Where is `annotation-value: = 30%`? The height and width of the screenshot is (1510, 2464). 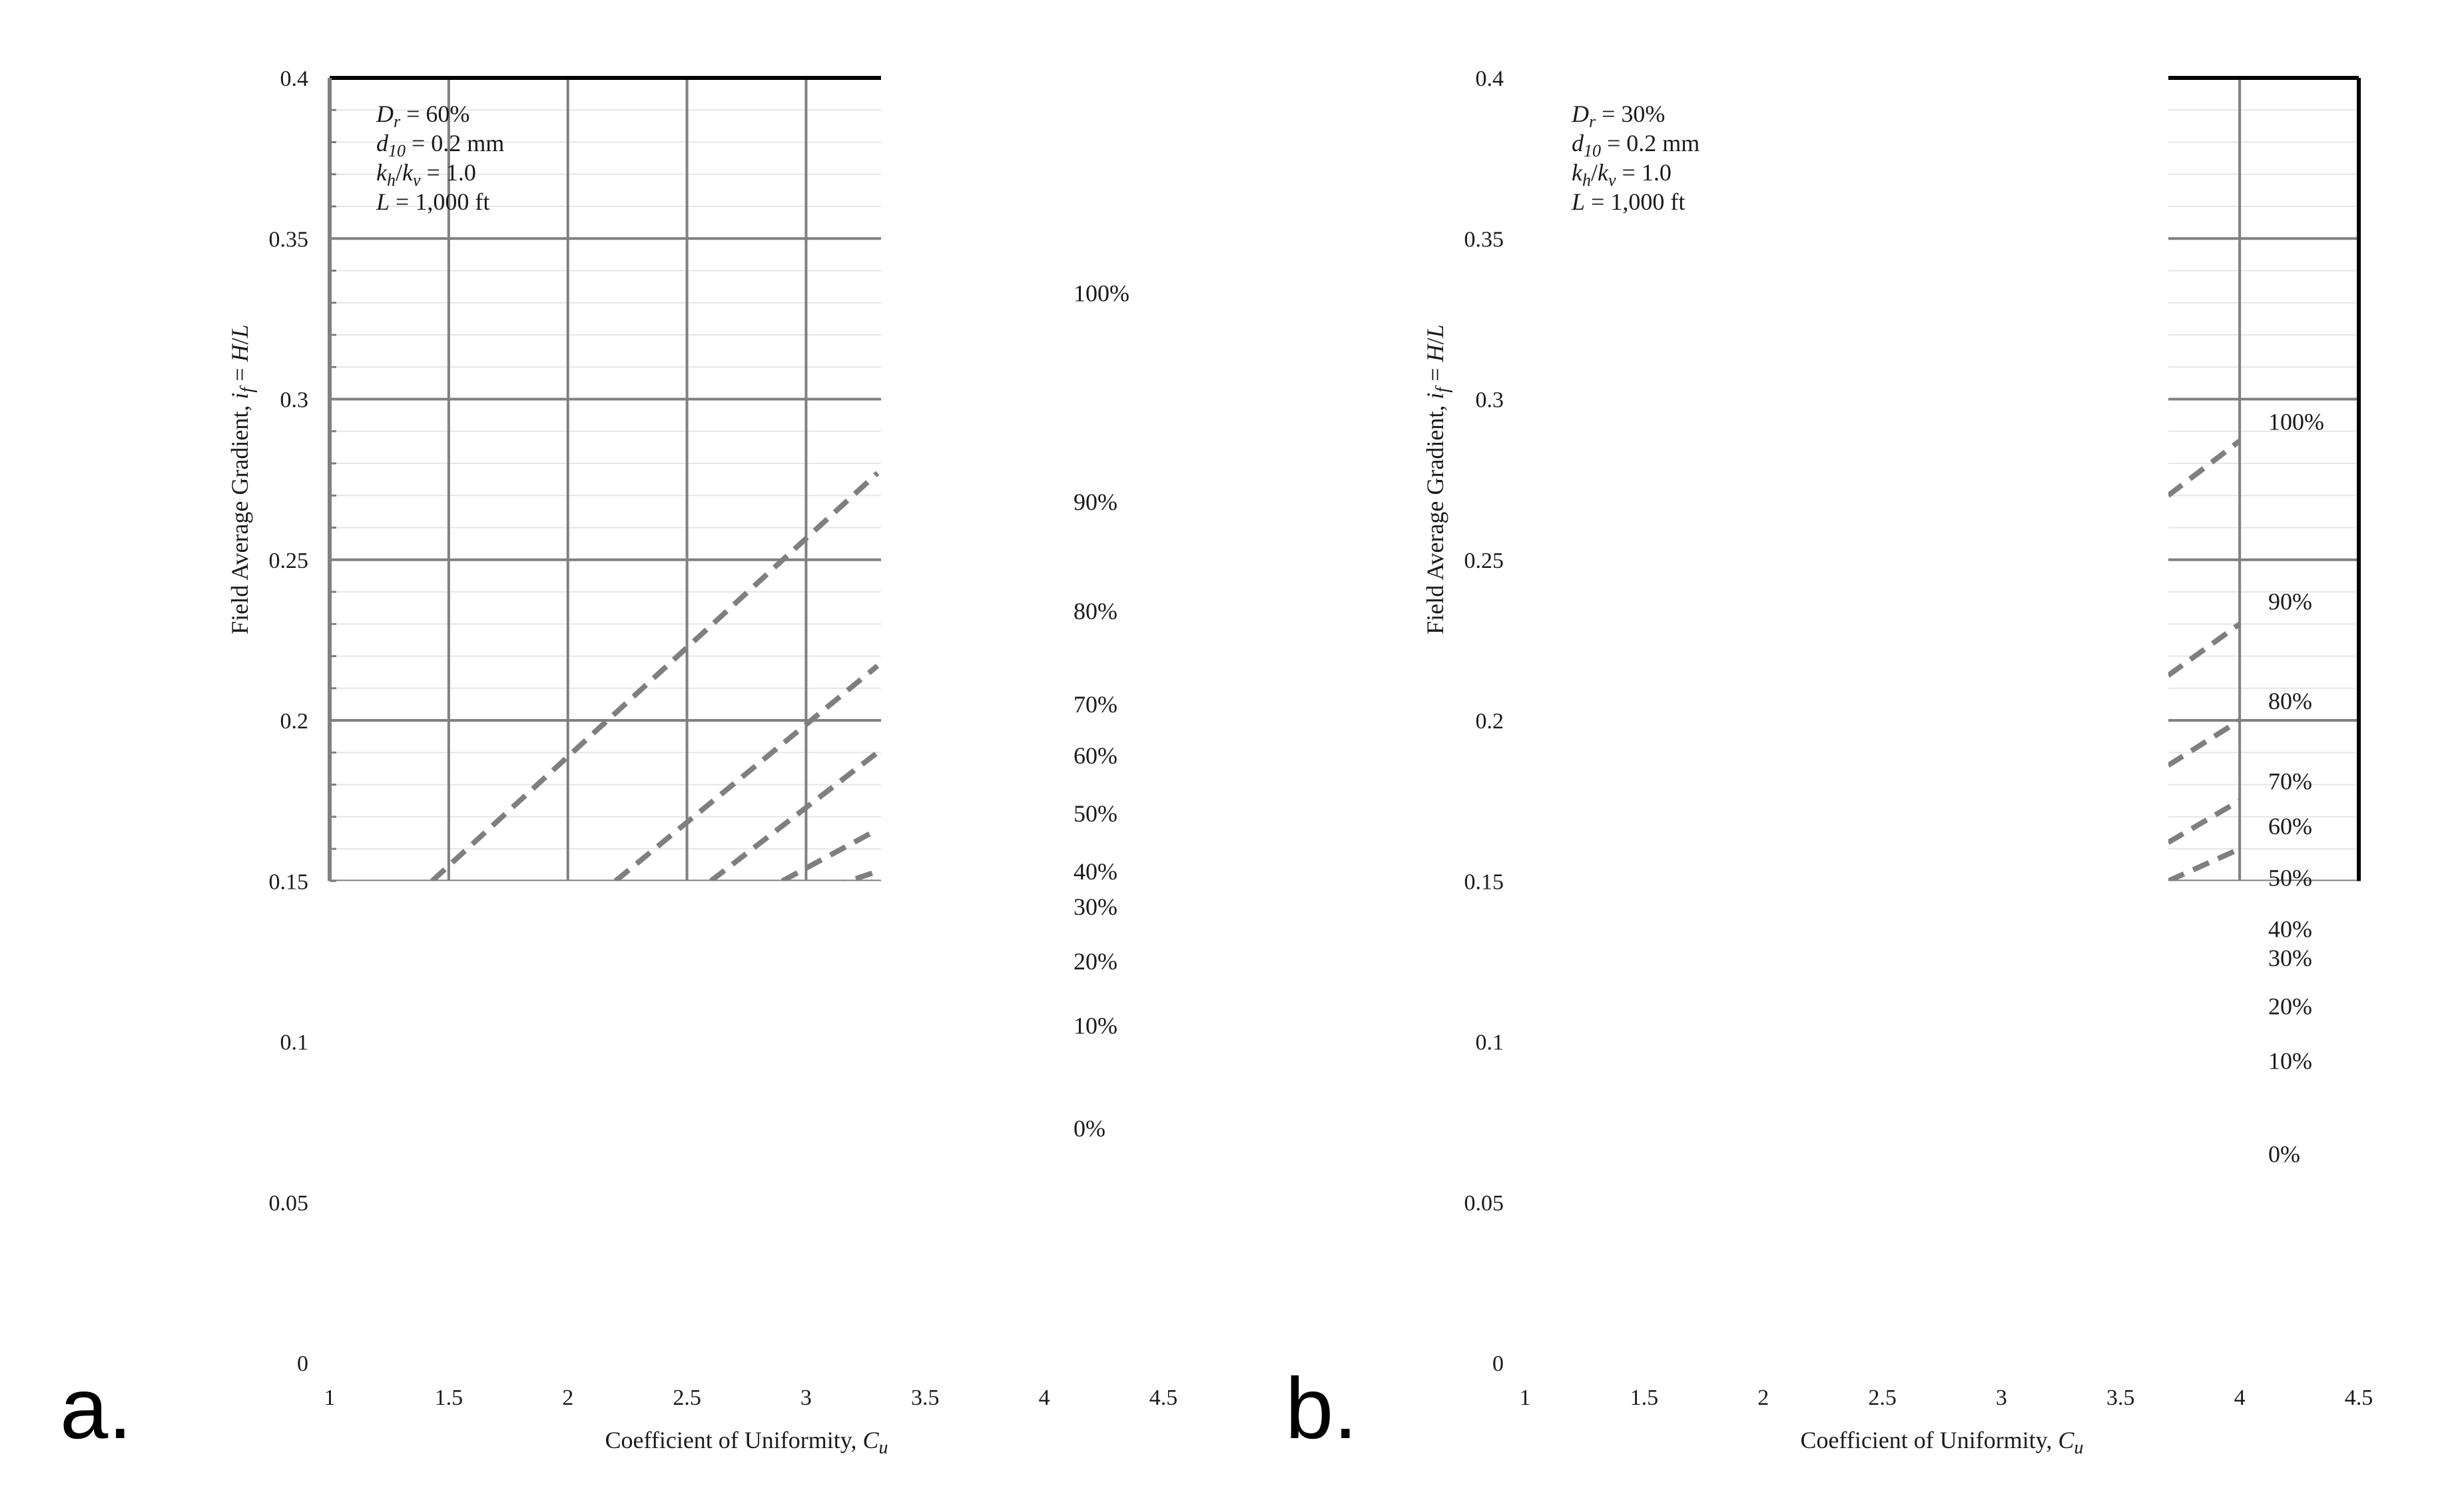
annotation-value: = 30% is located at coordinates (1630, 114).